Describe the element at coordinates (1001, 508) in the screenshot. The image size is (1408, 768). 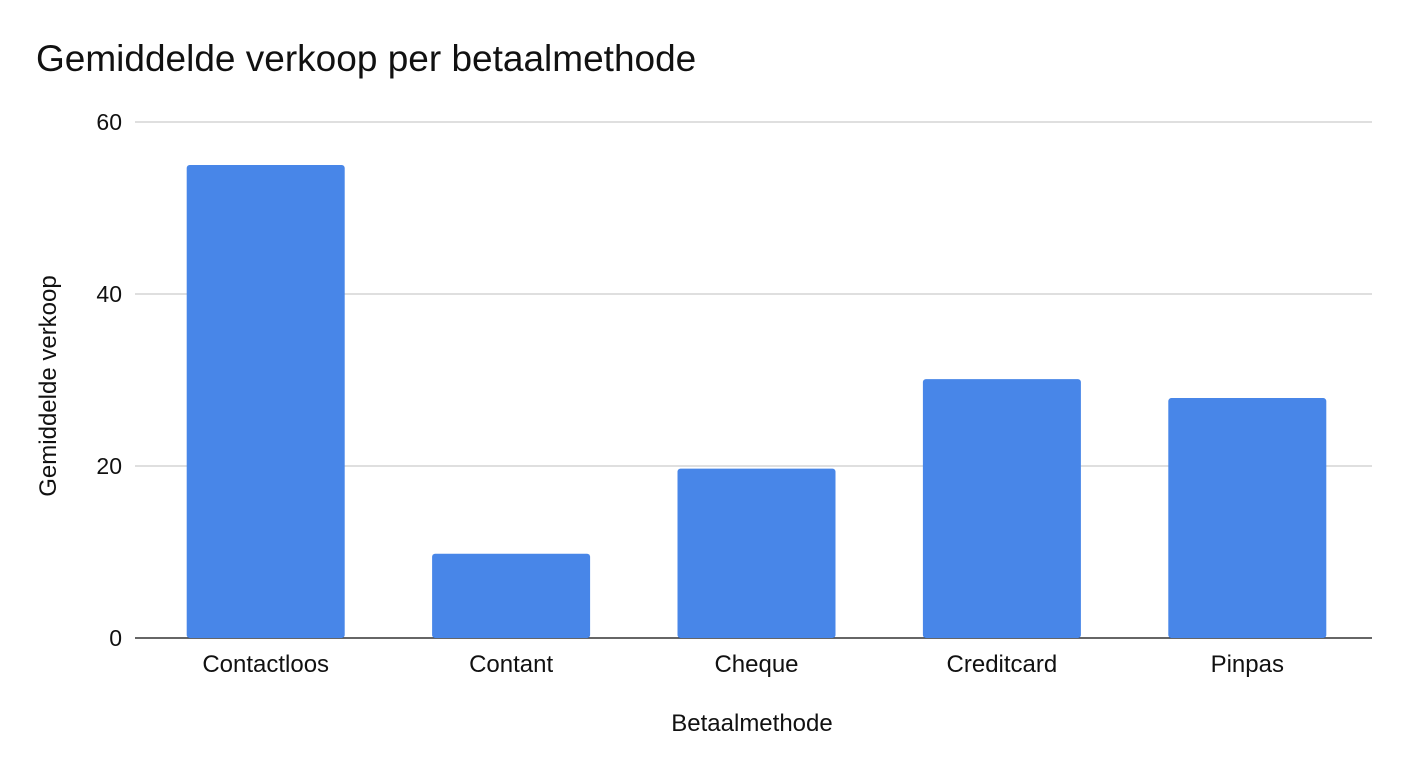
I see `bar-creditcard` at that location.